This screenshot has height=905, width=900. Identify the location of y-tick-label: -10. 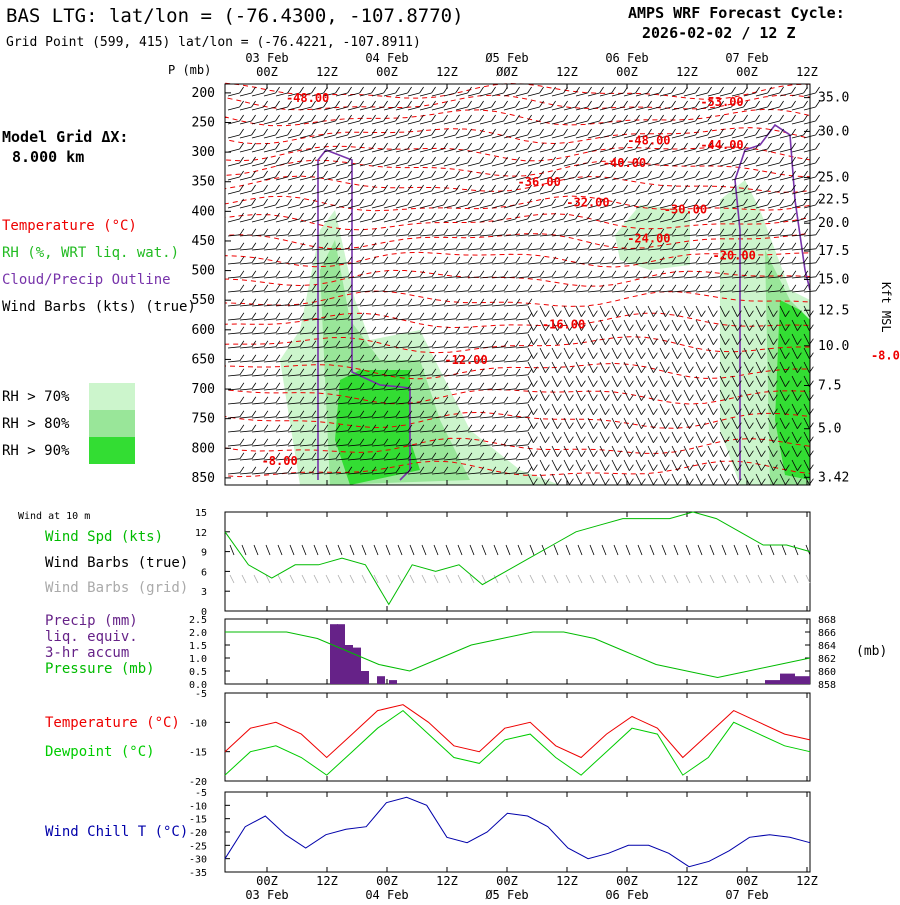
(198, 806).